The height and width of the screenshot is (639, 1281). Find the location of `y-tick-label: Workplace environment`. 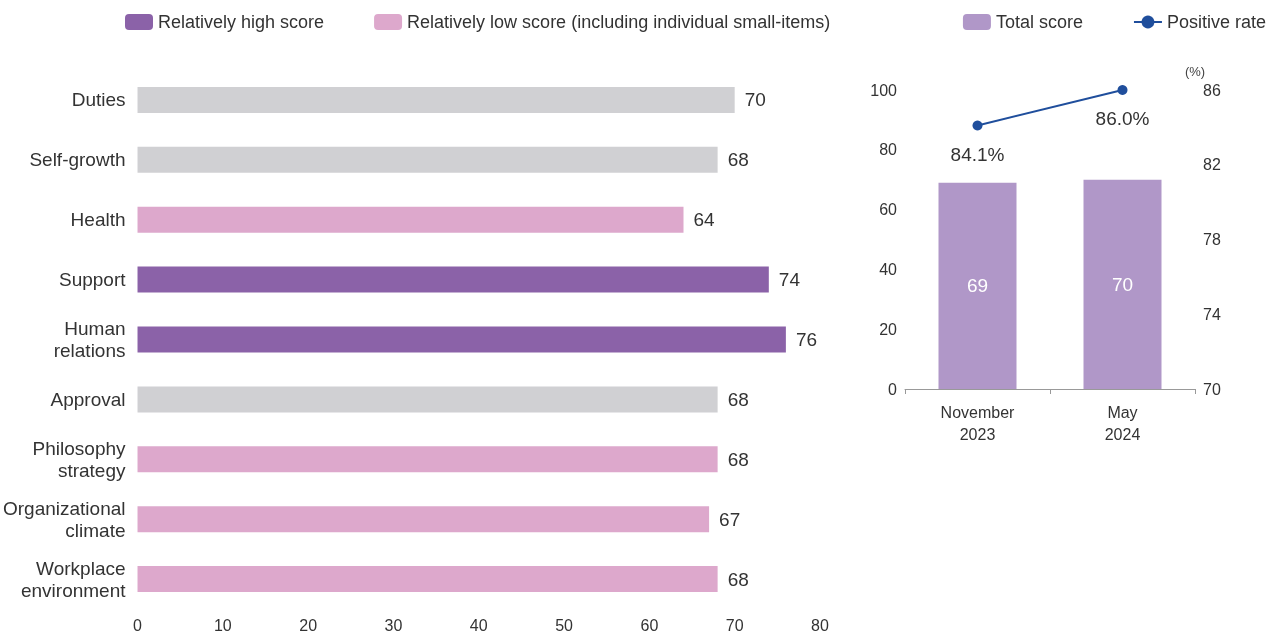

y-tick-label: Workplace environment is located at coordinates (73, 579).